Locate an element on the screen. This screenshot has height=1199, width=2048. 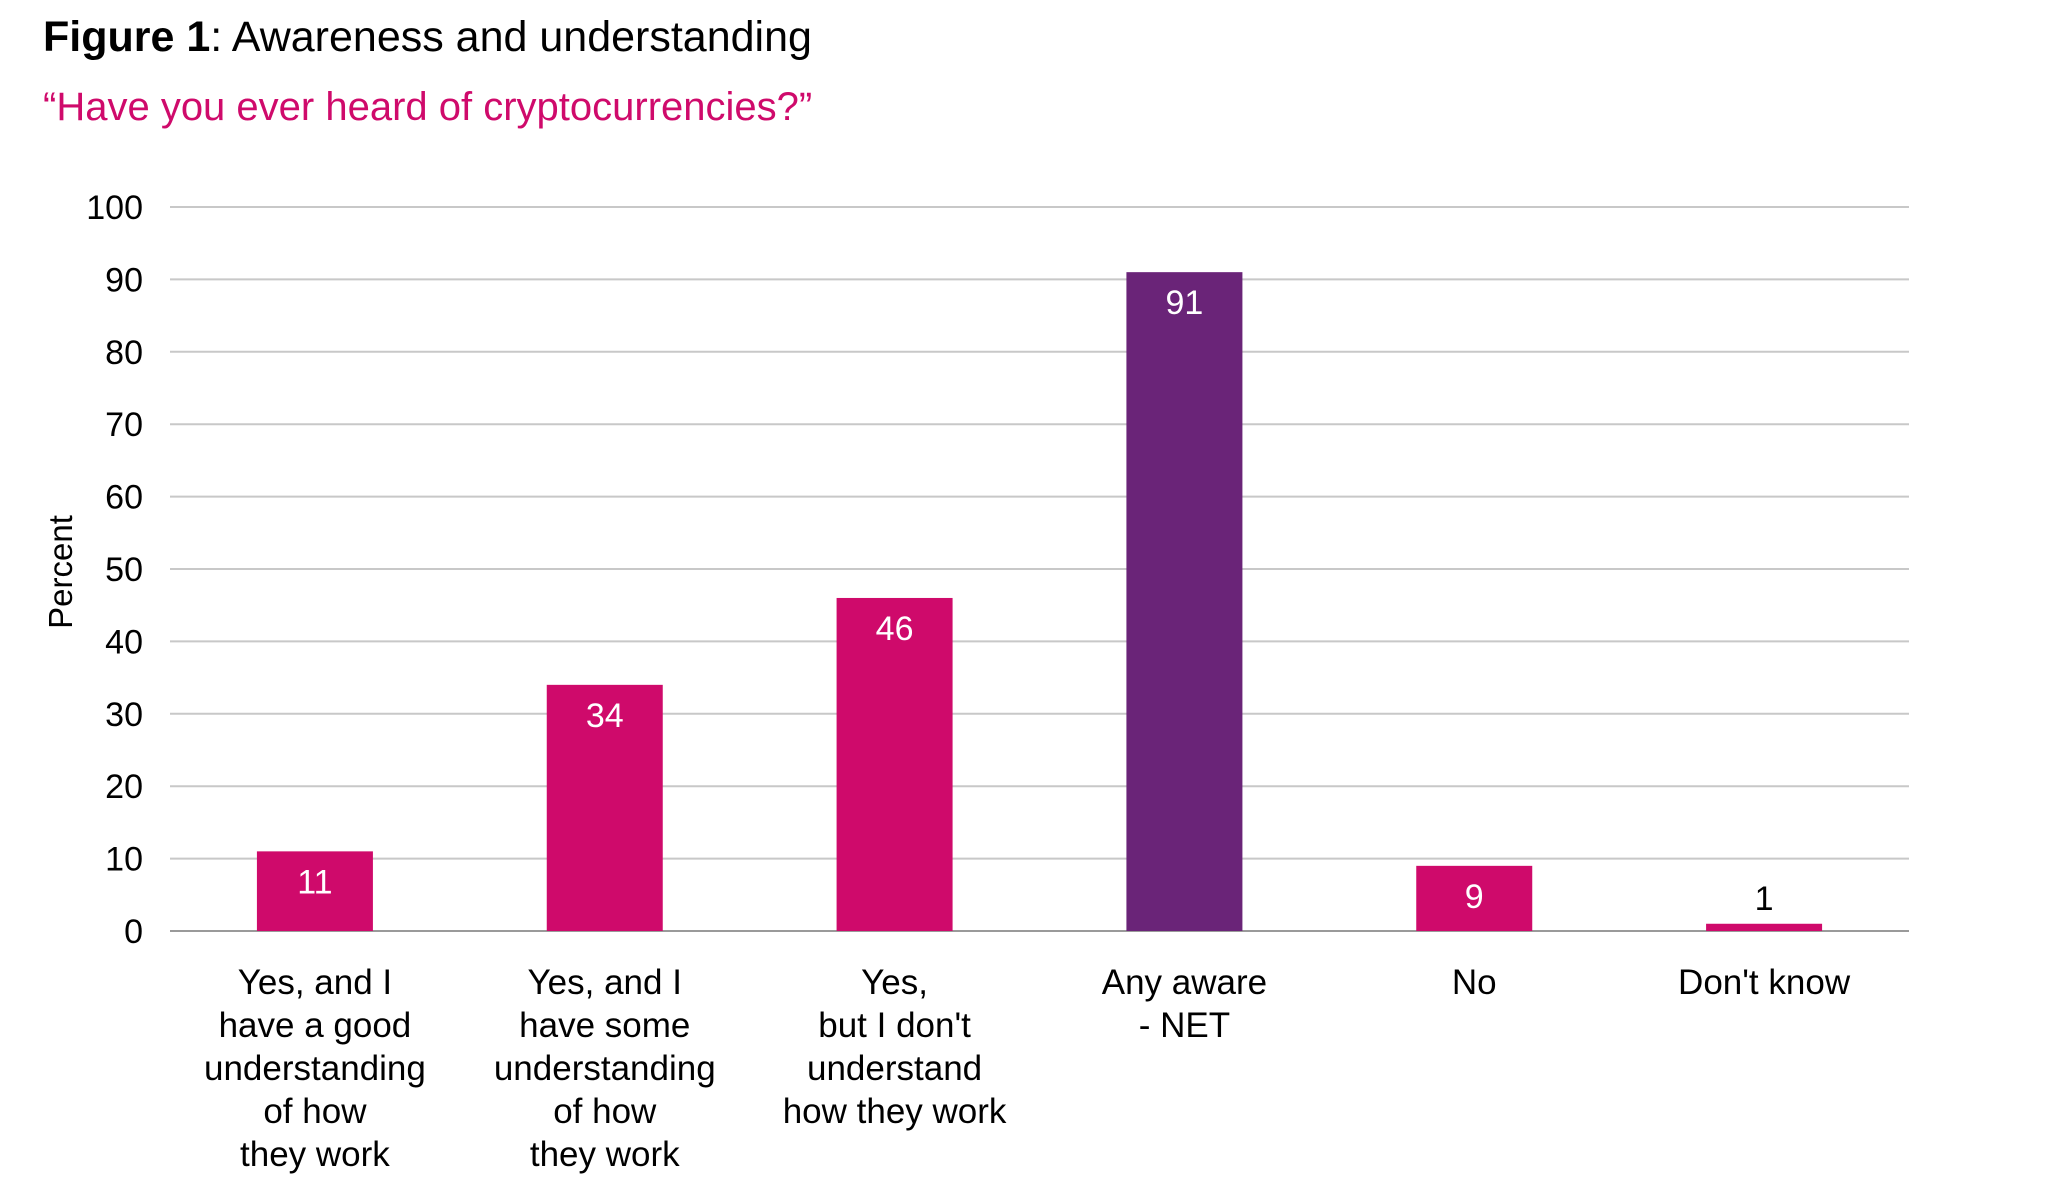
y-axis-ticks: 0 10 20 30 40 50 60 70 80 90 100 is located at coordinates (114, 570).